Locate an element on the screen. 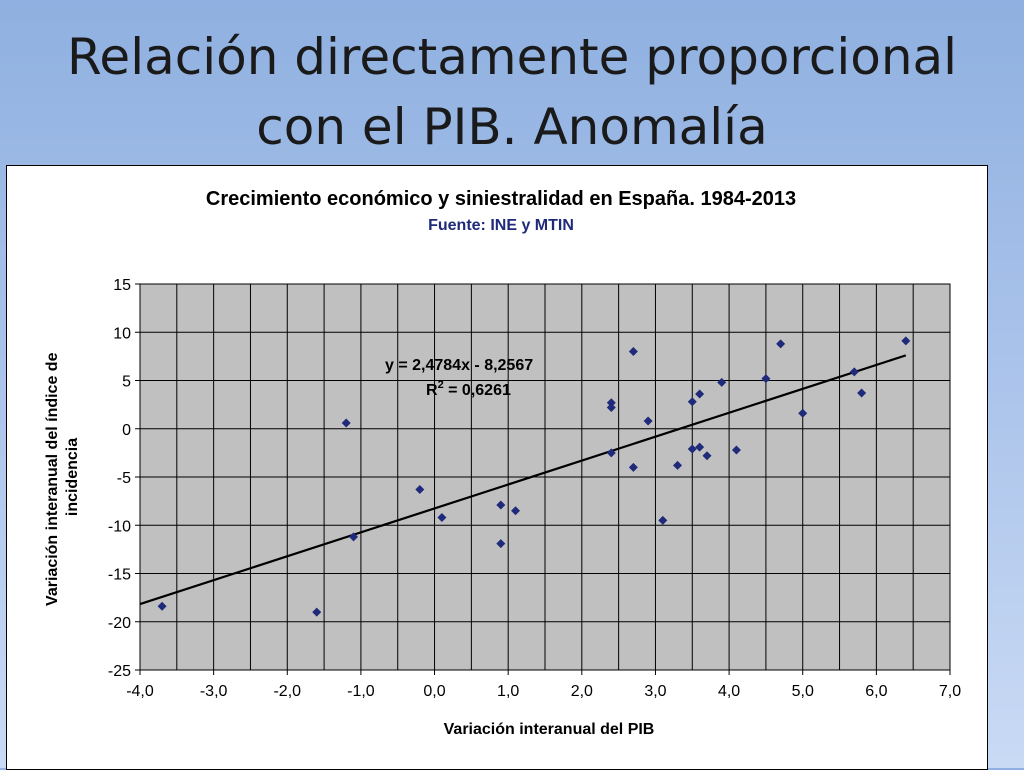 The image size is (1024, 770). x-tick-label: -2,0 is located at coordinates (287, 691).